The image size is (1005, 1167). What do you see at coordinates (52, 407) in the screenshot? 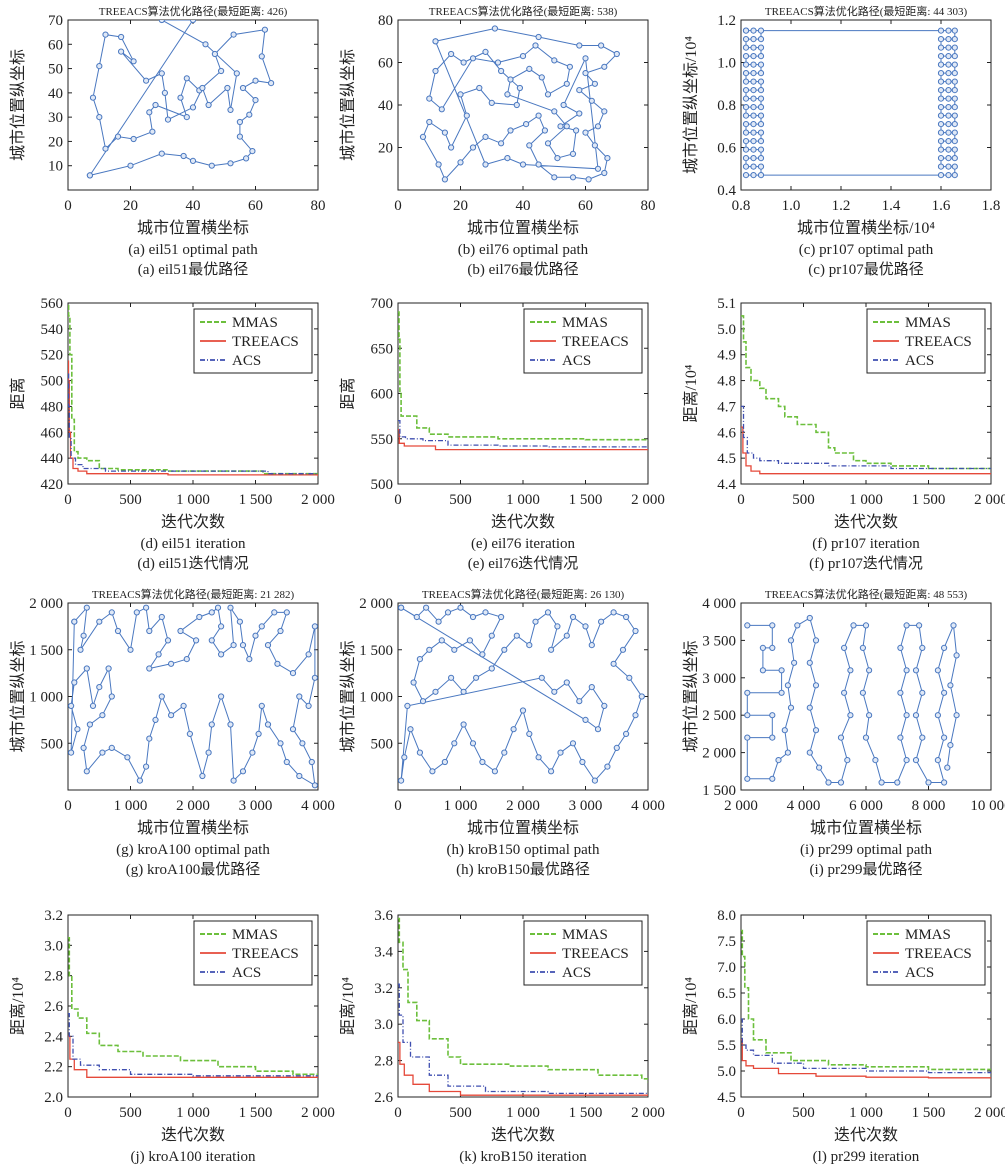
I see `y-tick-label: 480` at bounding box center [52, 407].